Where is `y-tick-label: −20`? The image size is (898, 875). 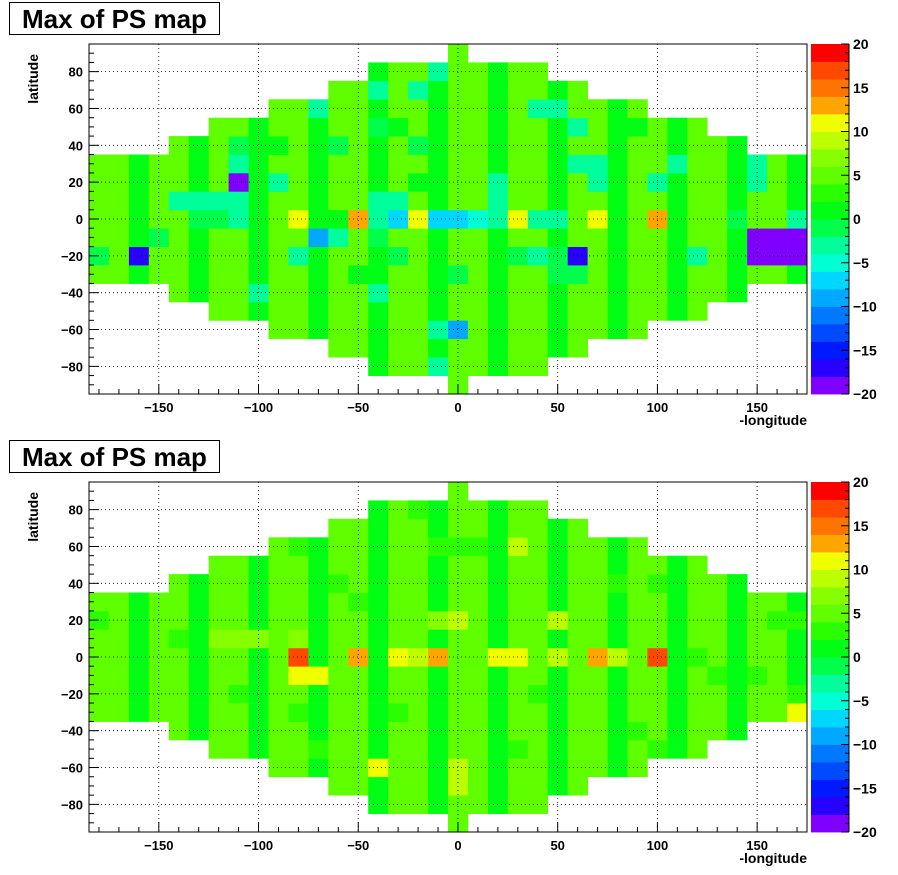 y-tick-label: −20 is located at coordinates (72, 256).